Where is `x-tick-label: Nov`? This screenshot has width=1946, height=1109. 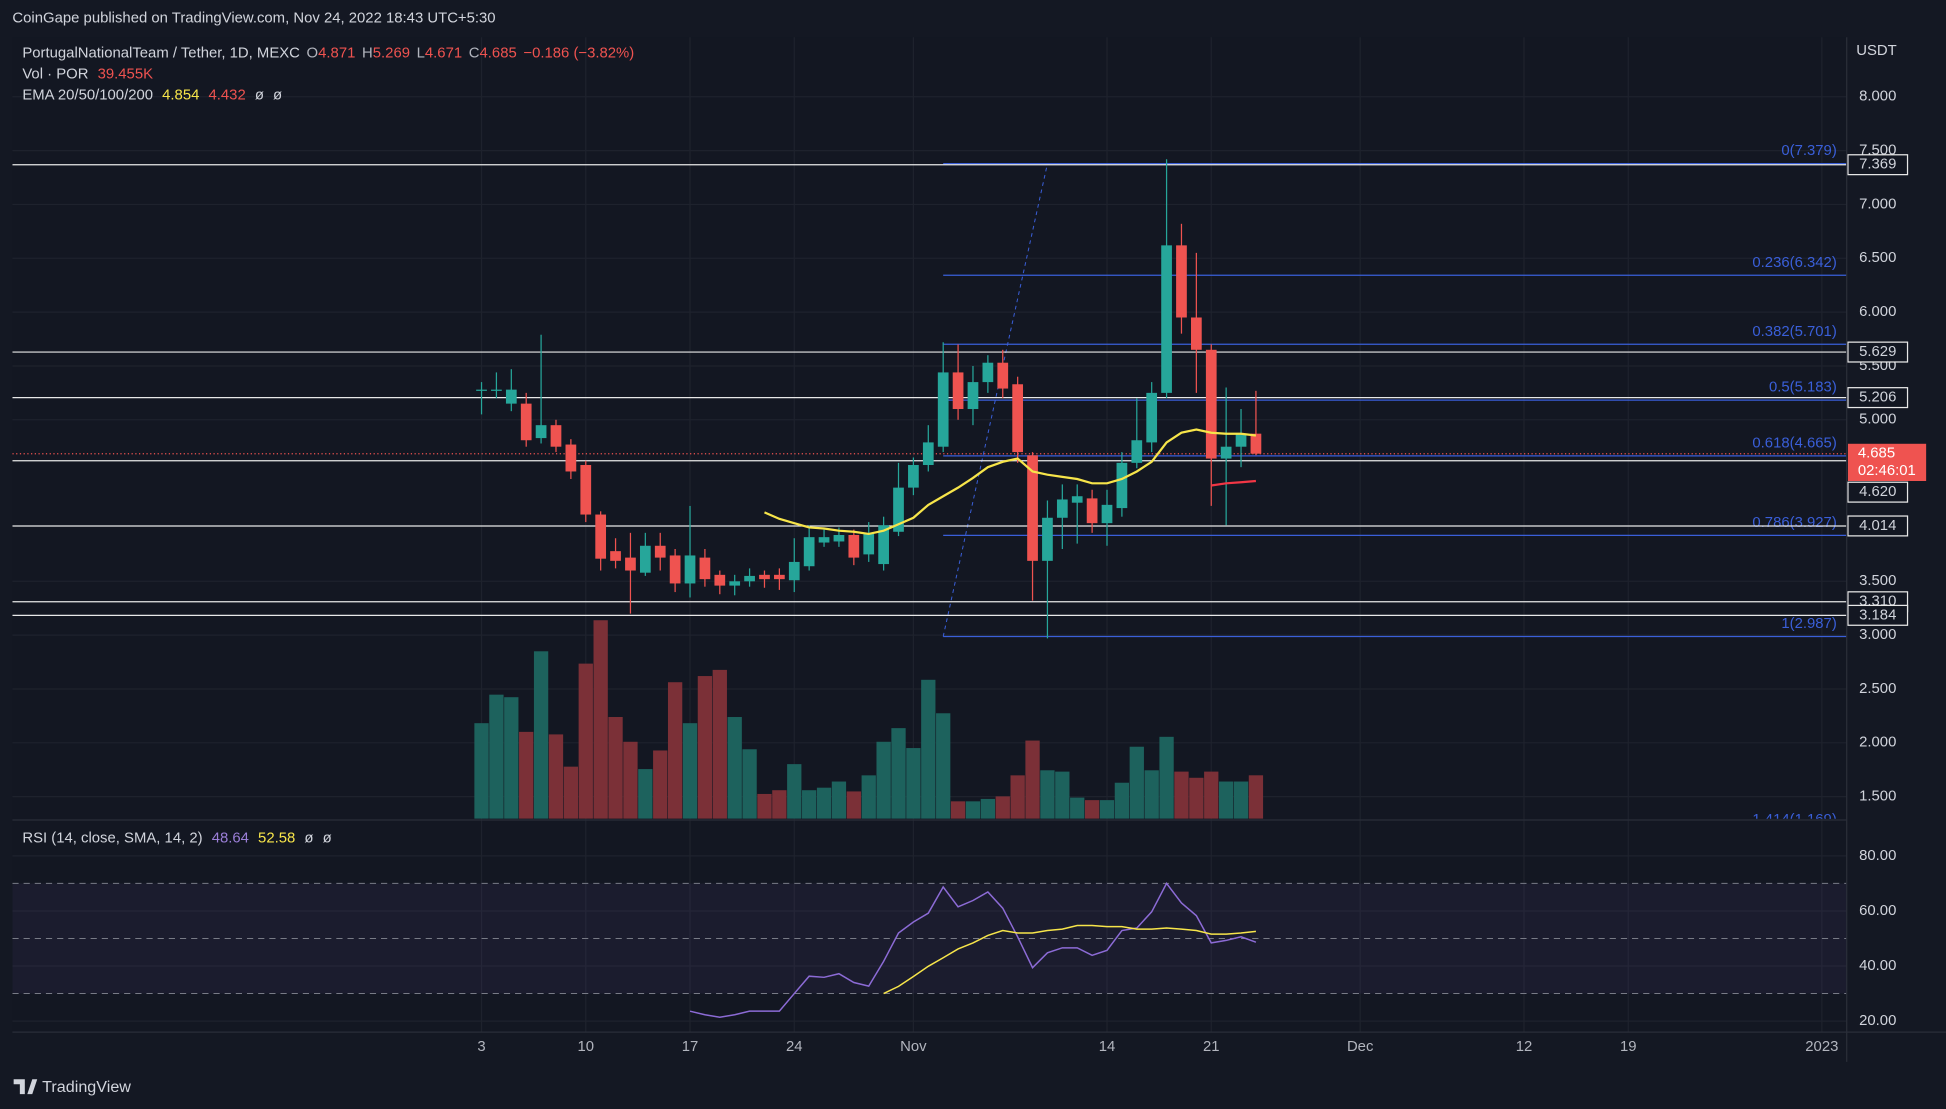
x-tick-label: Nov is located at coordinates (913, 1047).